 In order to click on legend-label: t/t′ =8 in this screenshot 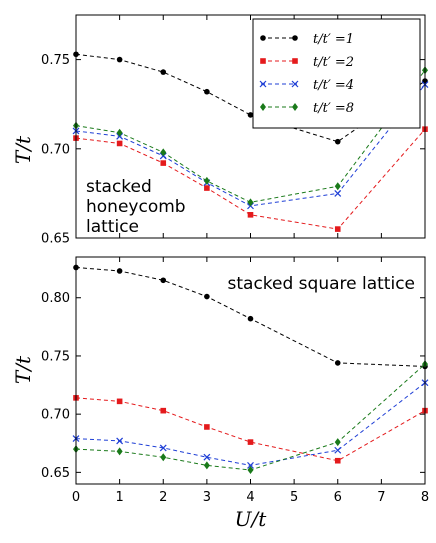, I will do `click(333, 108)`.